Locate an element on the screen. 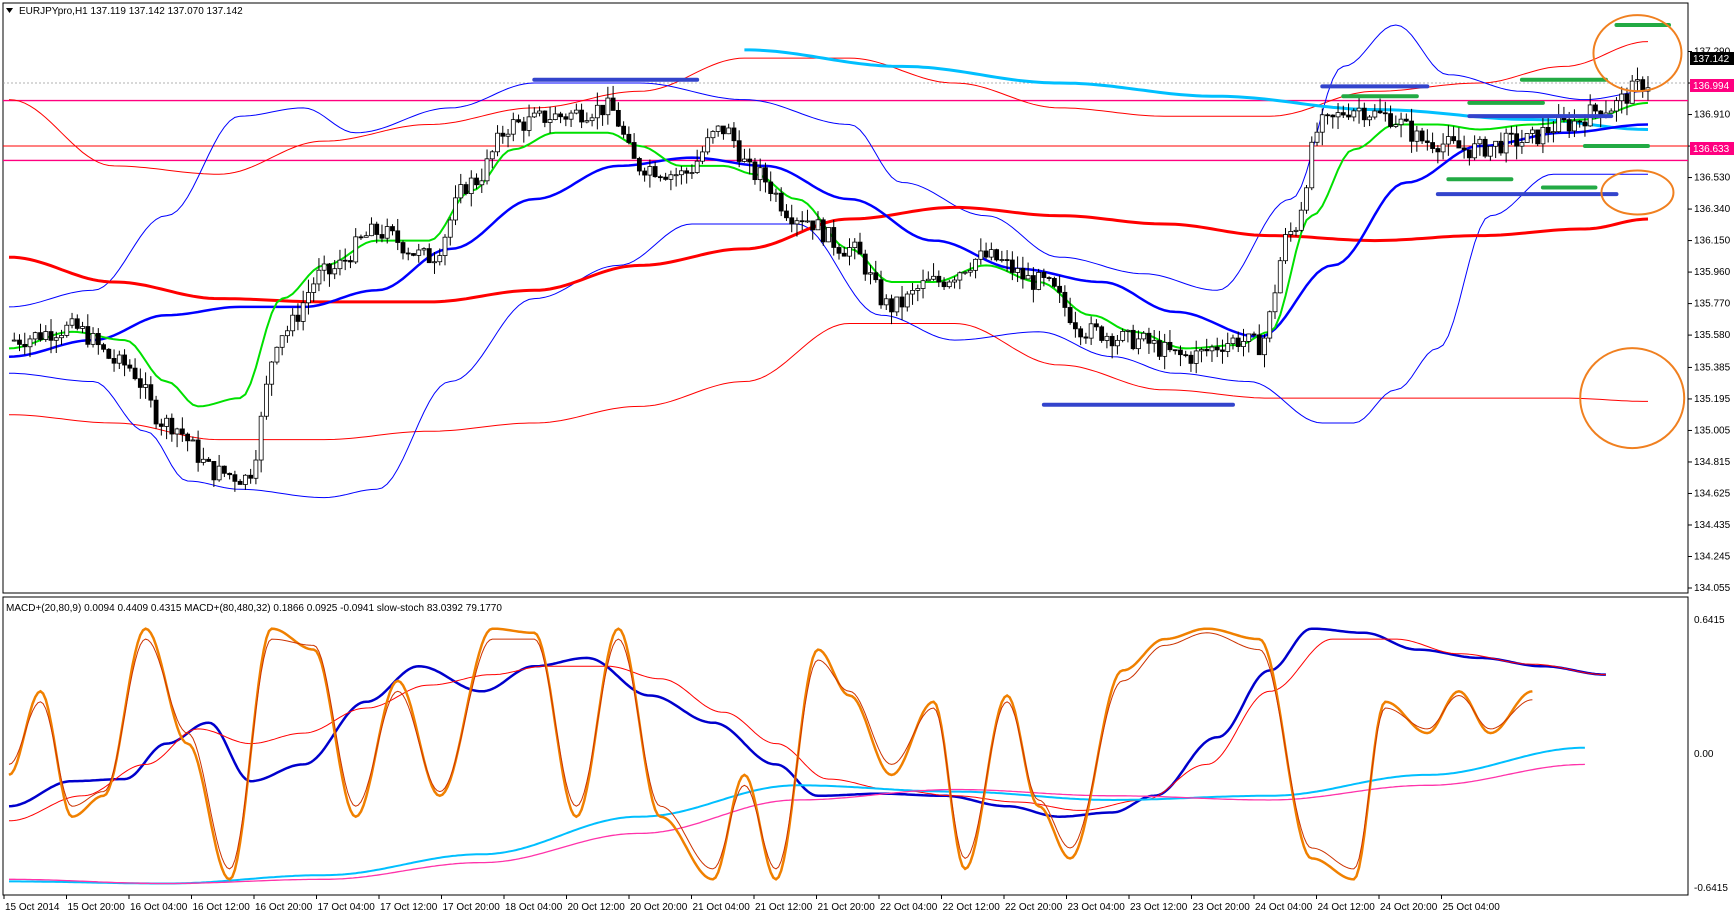 This screenshot has height=916, width=1734. time-axis-label: 17 Oct 20:00 is located at coordinates (472, 907).